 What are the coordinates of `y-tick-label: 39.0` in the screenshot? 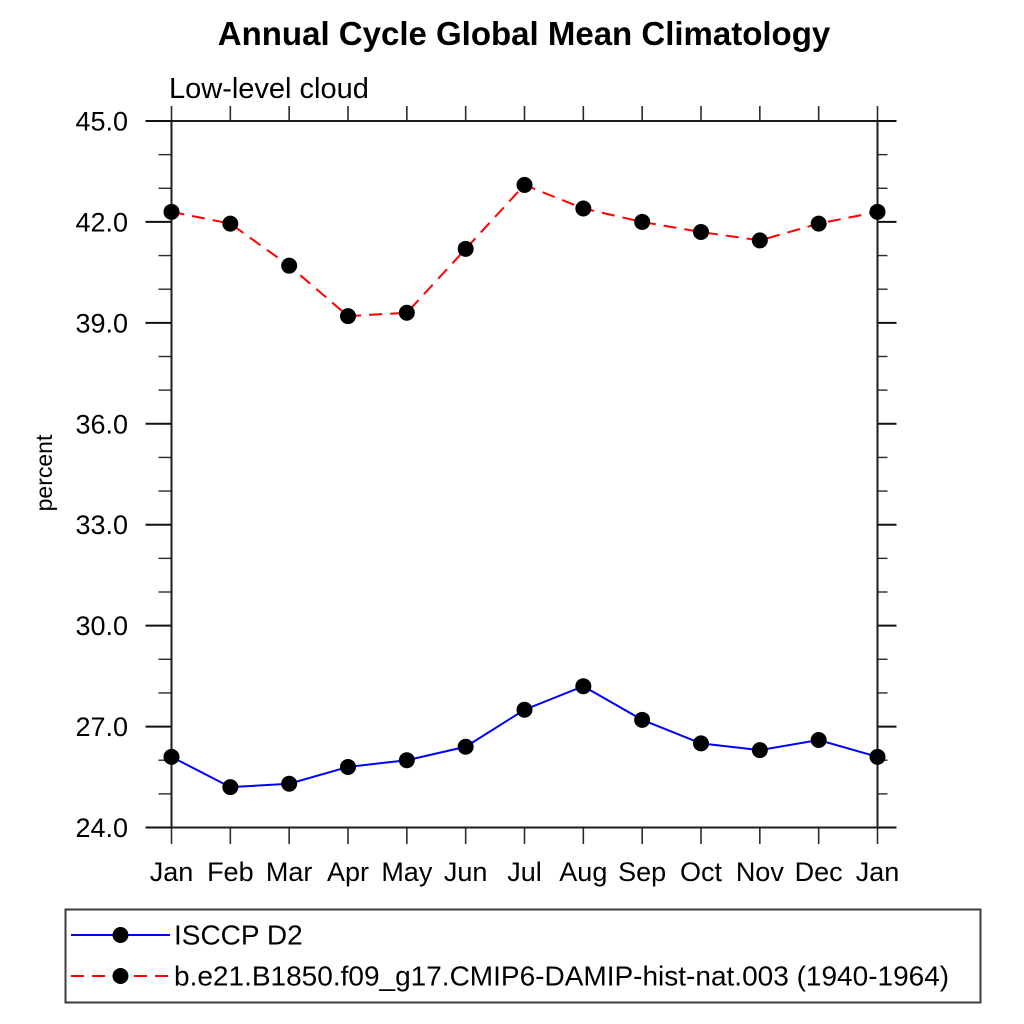 It's located at (101, 323).